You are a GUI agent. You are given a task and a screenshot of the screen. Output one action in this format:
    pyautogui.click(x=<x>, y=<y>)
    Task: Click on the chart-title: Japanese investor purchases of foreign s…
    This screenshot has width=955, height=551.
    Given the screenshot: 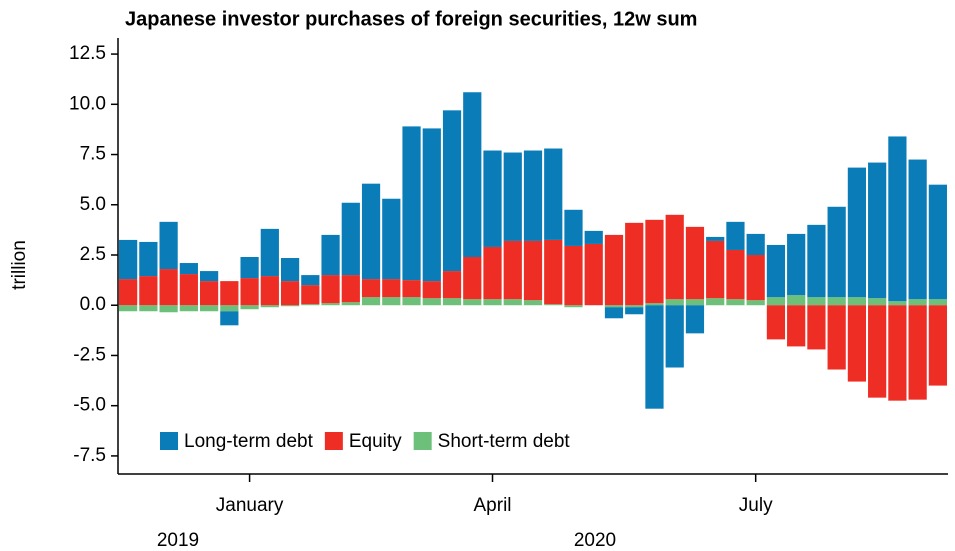 What is the action you would take?
    pyautogui.click(x=411, y=19)
    